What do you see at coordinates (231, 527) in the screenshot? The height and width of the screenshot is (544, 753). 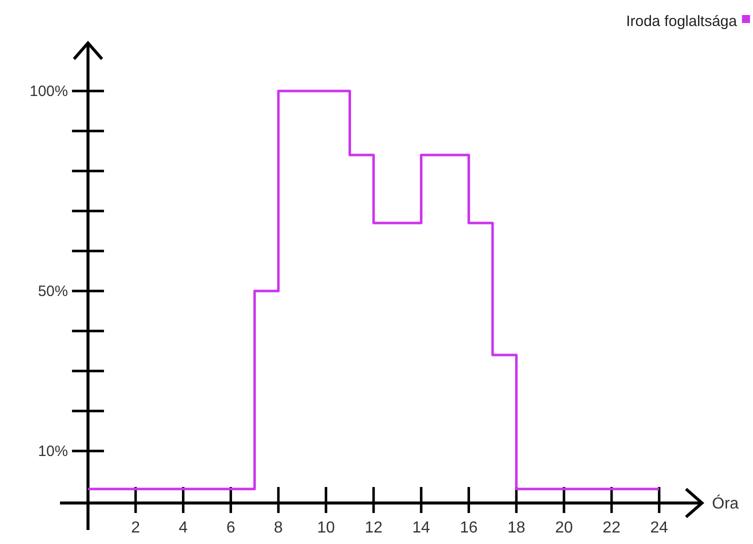 I see `x-tick-label: 6` at bounding box center [231, 527].